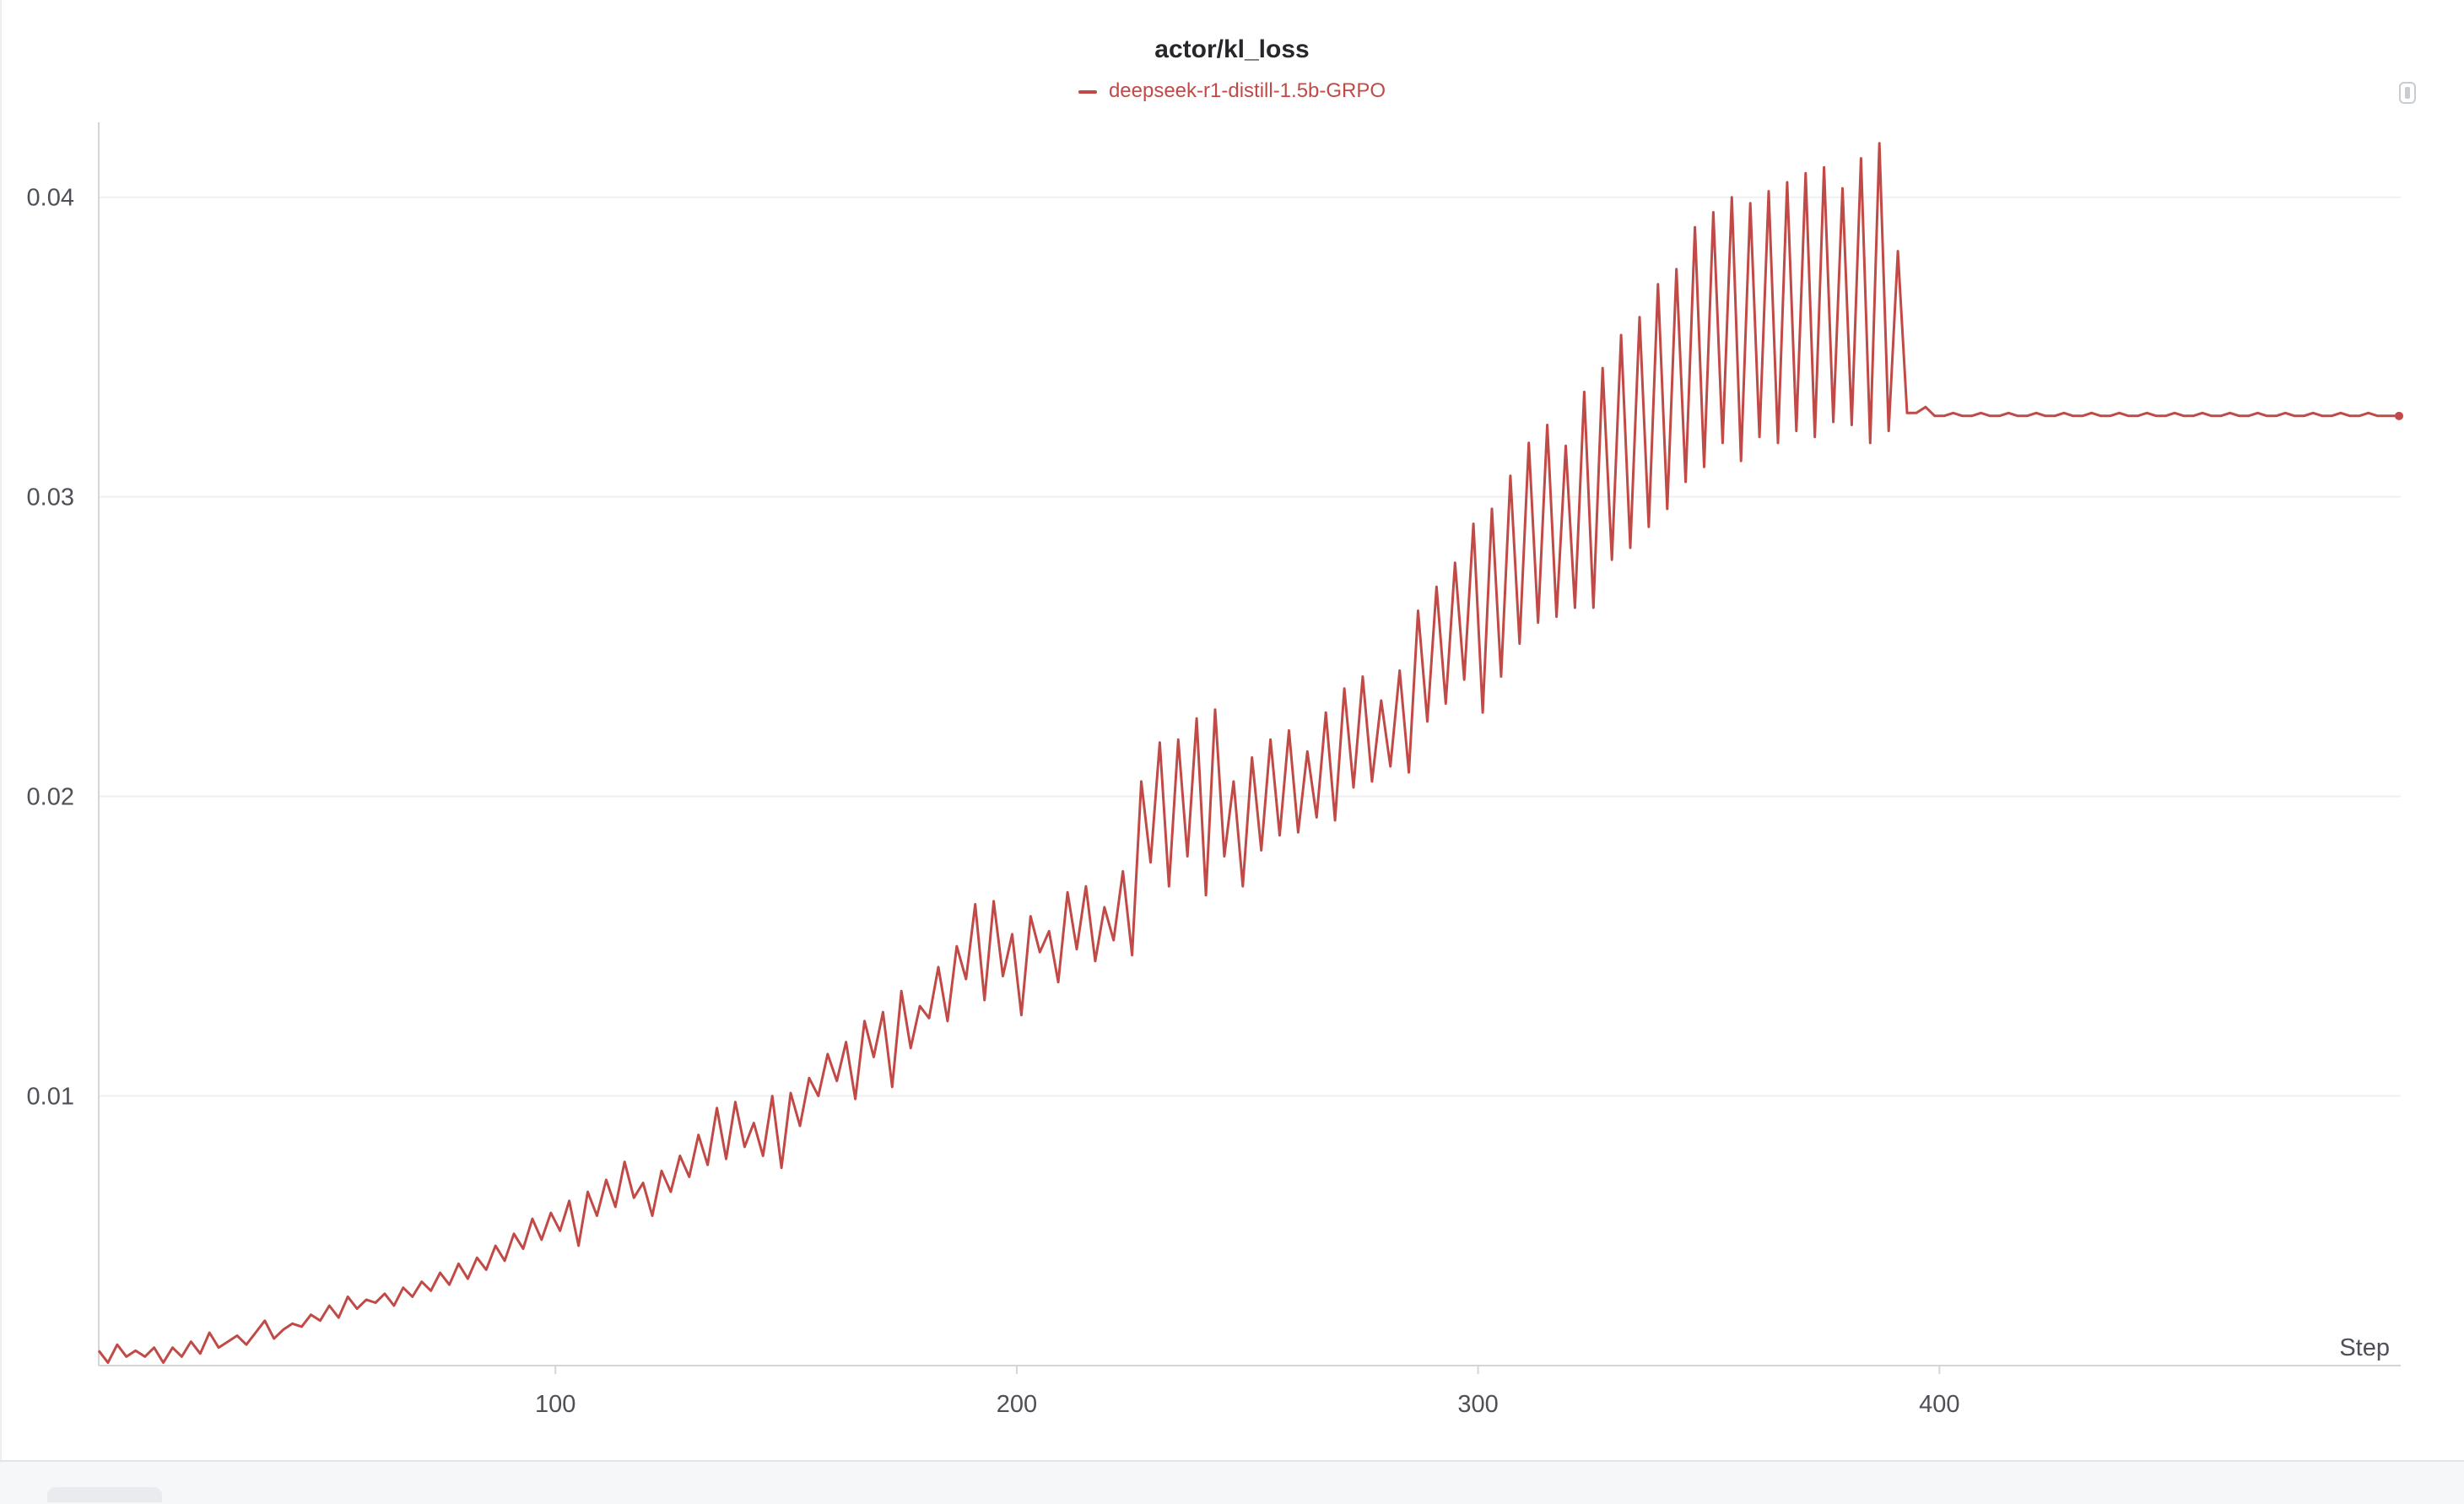 This screenshot has width=2464, height=1504. I want to click on y-tick-label: 0.04, so click(51, 199).